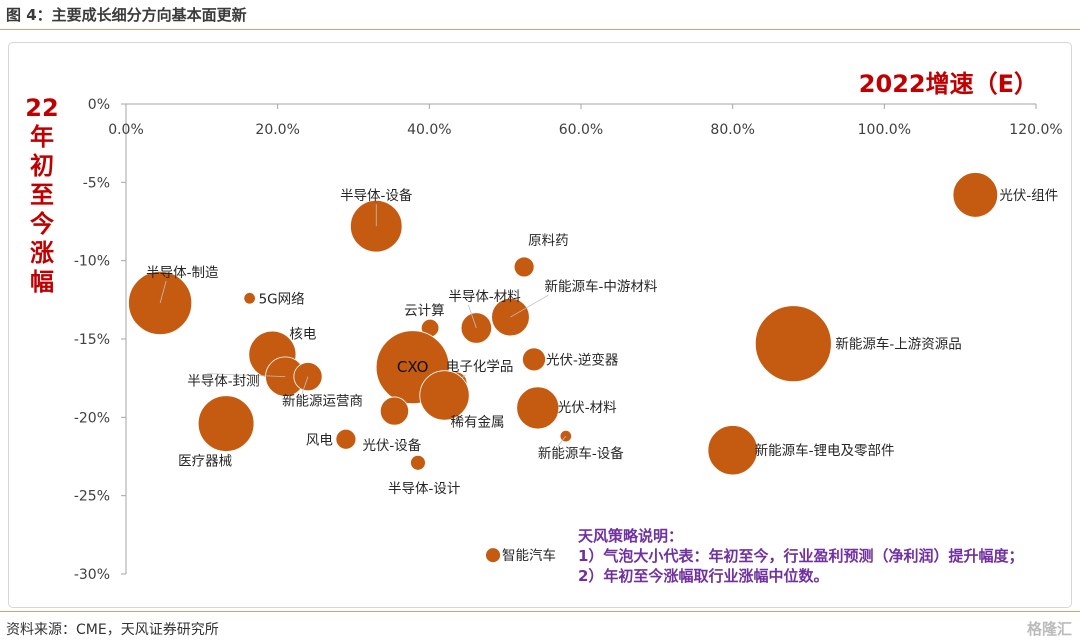 The image size is (1080, 644). What do you see at coordinates (540, 611) in the screenshot?
I see `bottom-divider` at bounding box center [540, 611].